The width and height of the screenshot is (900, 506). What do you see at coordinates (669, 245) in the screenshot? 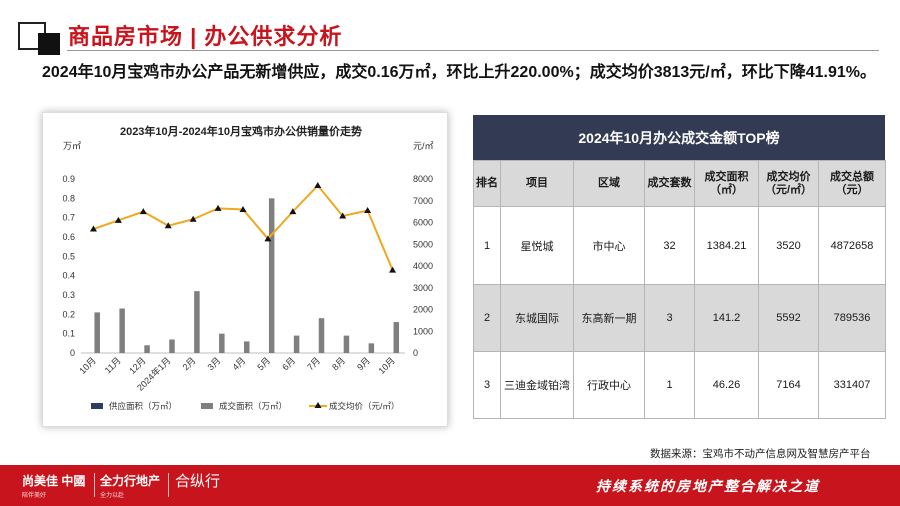
I see `cell-units: 32` at bounding box center [669, 245].